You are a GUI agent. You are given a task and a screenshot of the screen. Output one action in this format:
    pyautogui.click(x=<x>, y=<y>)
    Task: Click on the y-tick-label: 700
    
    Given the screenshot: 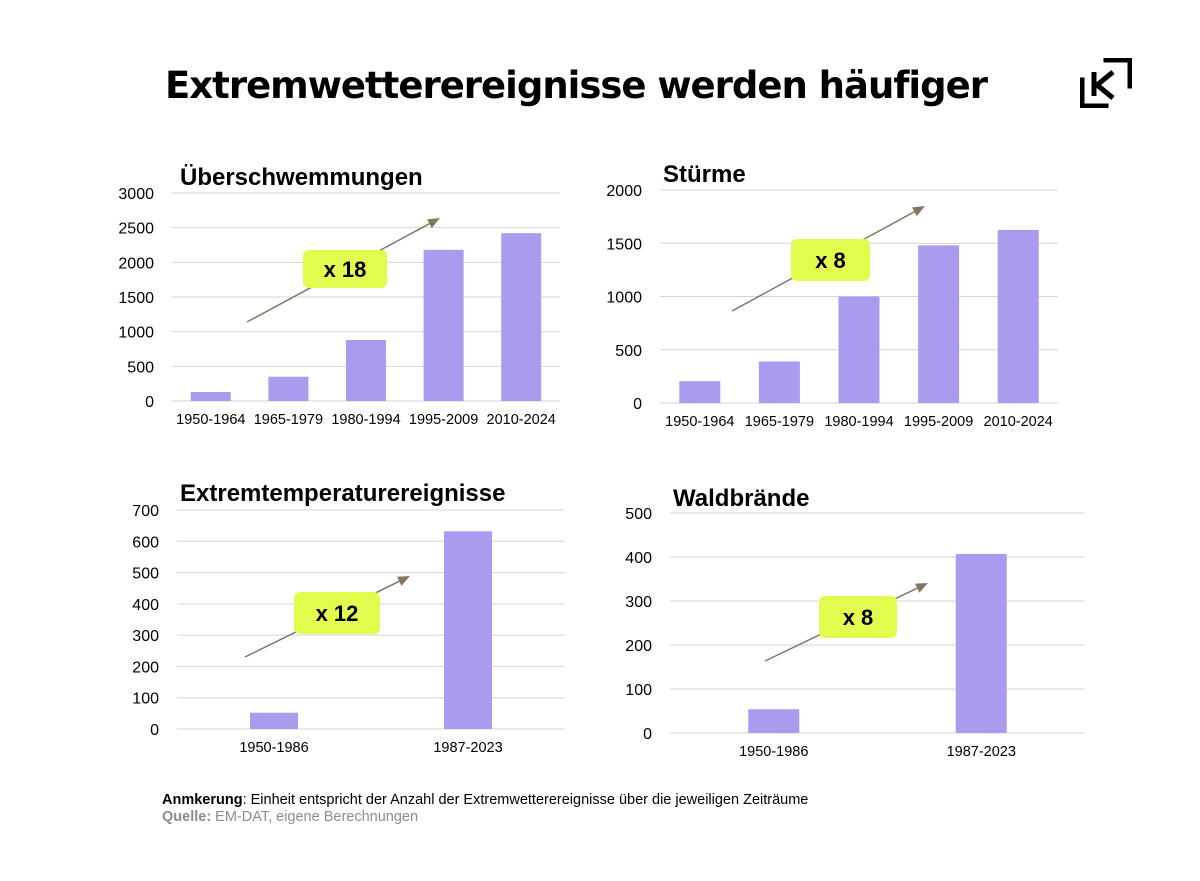 What is the action you would take?
    pyautogui.click(x=145, y=511)
    